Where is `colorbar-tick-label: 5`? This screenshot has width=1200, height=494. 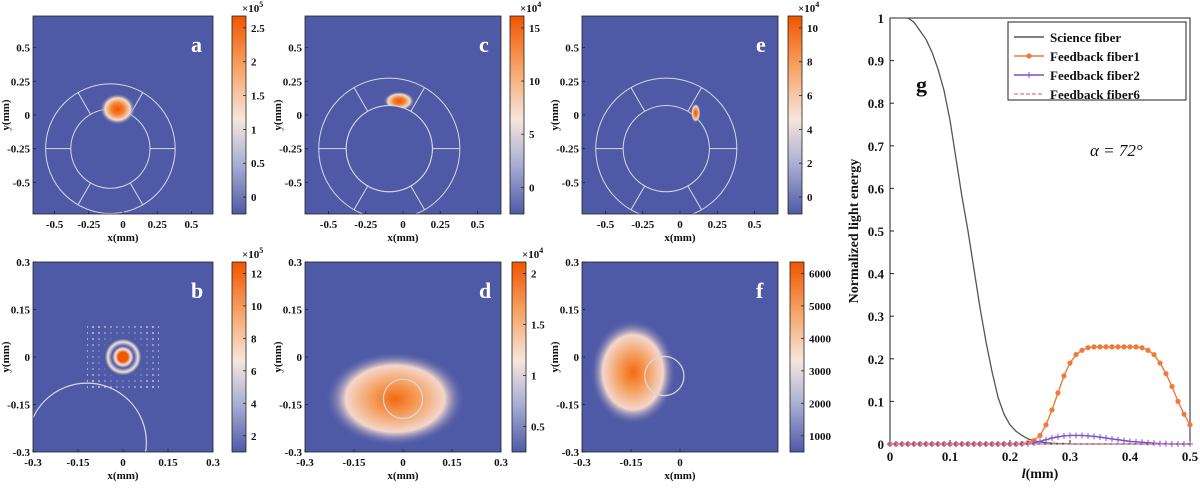
colorbar-tick-label: 5 is located at coordinates (532, 135).